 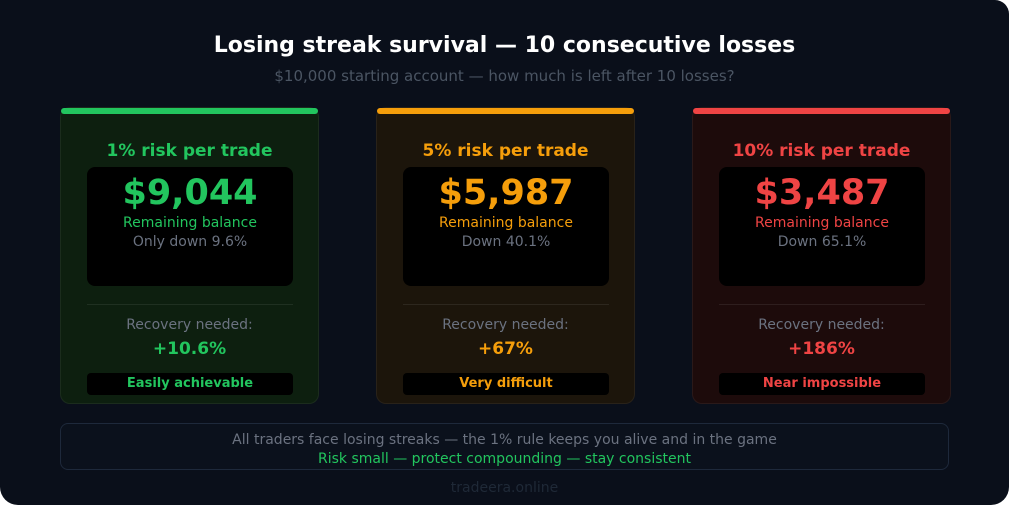 I want to click on brand-watermark: tradeera.online, so click(x=504, y=488).